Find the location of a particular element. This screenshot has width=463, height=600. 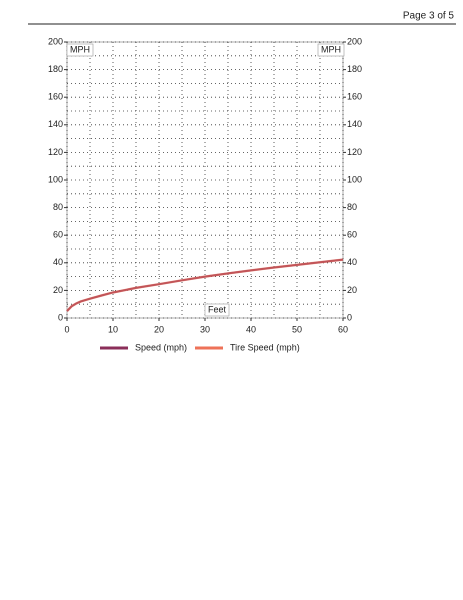

y-axis-label-box is located at coordinates (80, 50).